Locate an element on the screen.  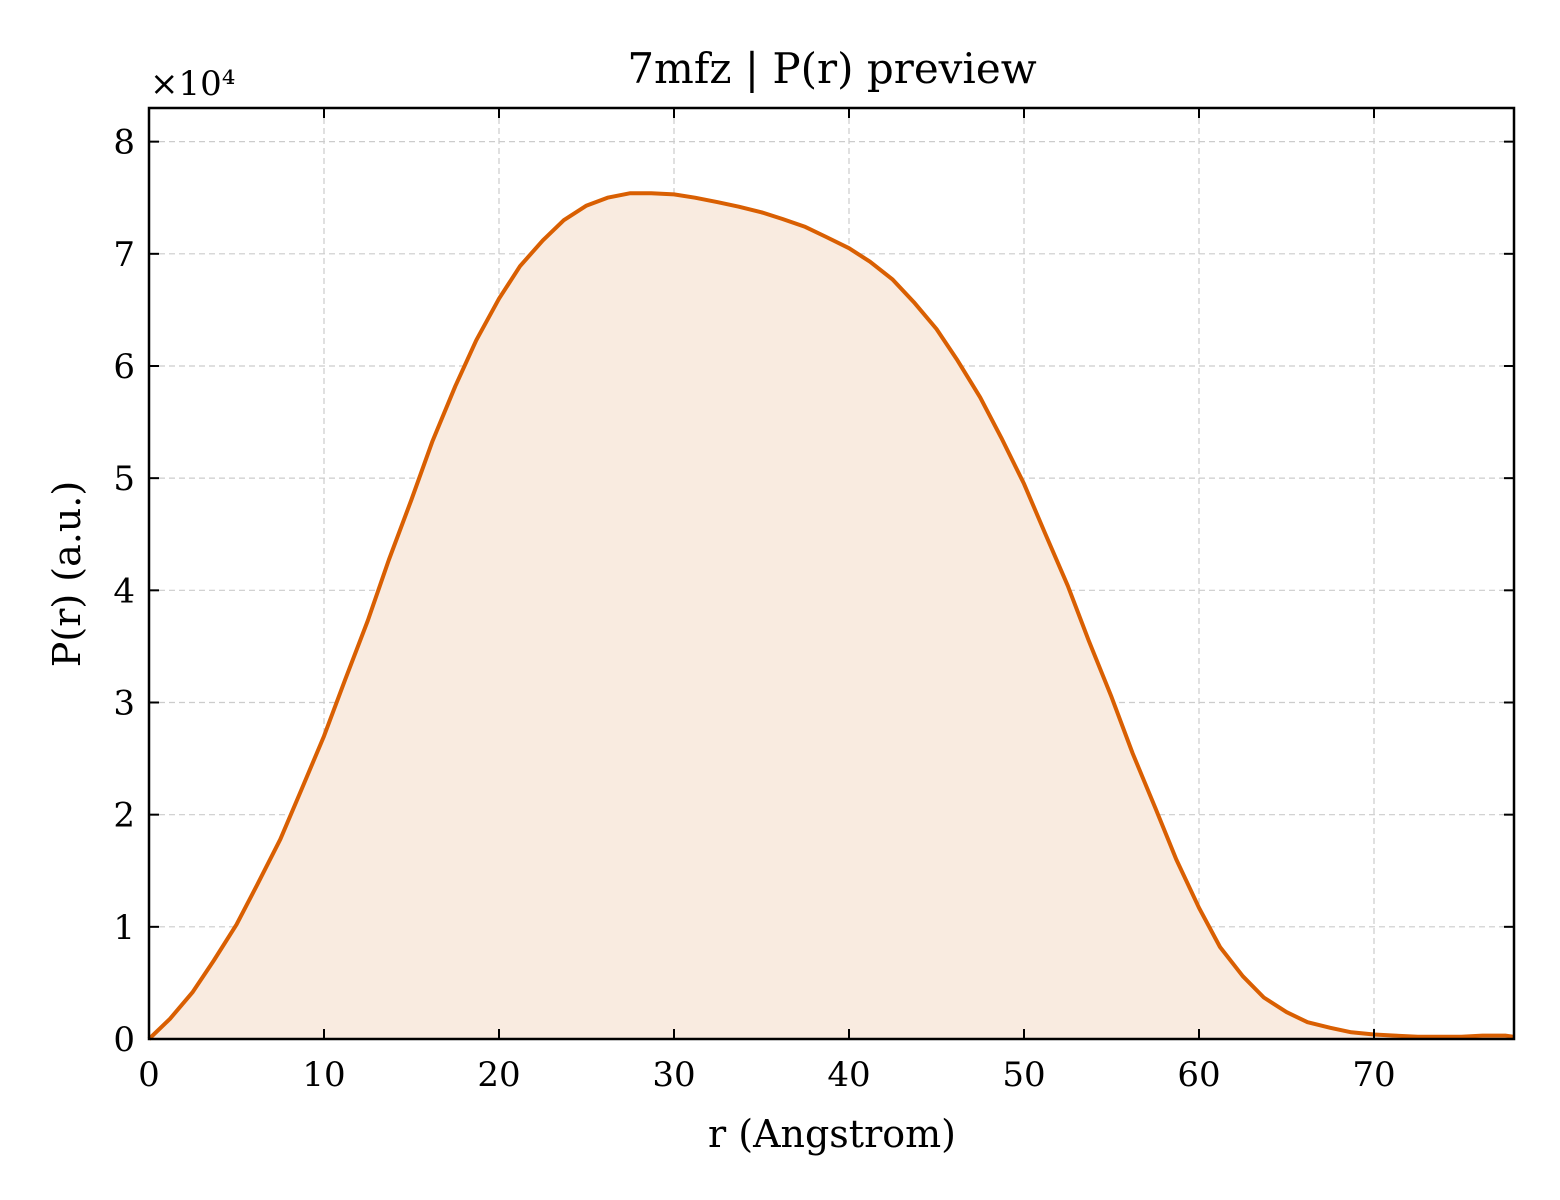
y-tick-label: 2 is located at coordinates (124, 816).